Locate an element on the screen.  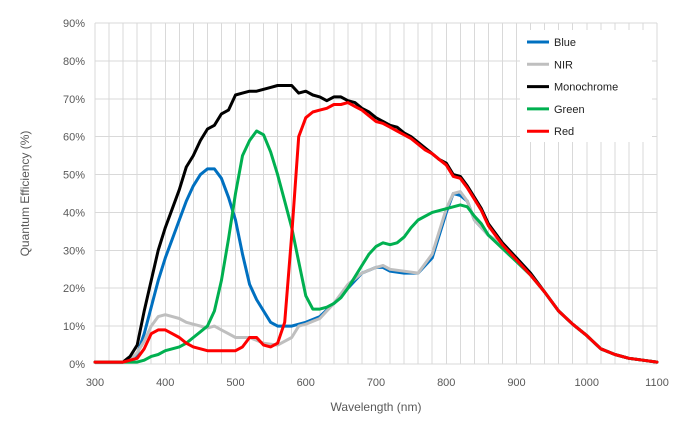
legend-entry-red: Red is located at coordinates (564, 132).